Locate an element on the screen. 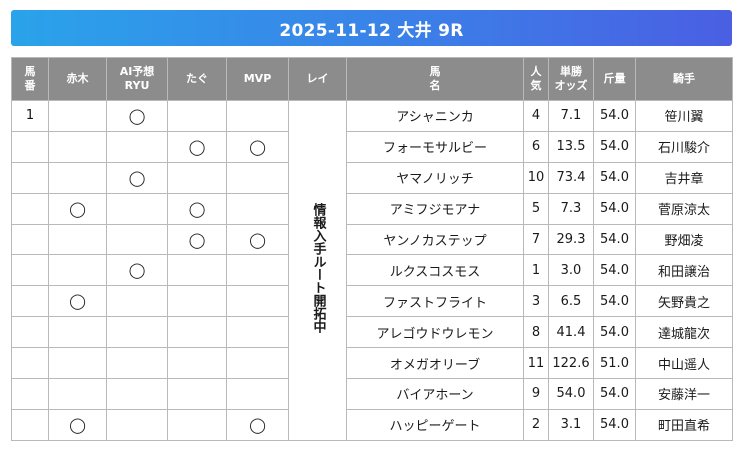 This screenshot has height=452, width=746. horse-name: ルクスコスモス is located at coordinates (435, 270).